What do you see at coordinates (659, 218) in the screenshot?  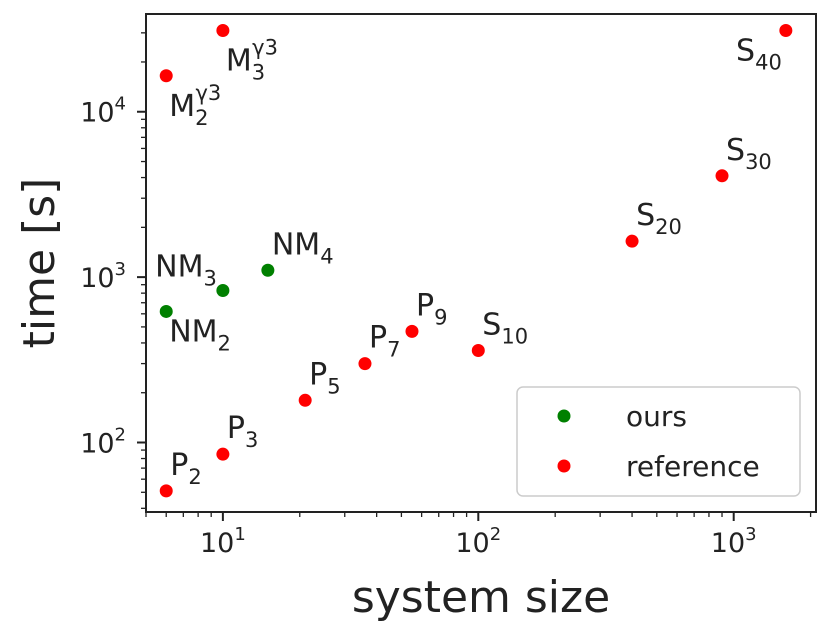 I see `point-label: S20` at bounding box center [659, 218].